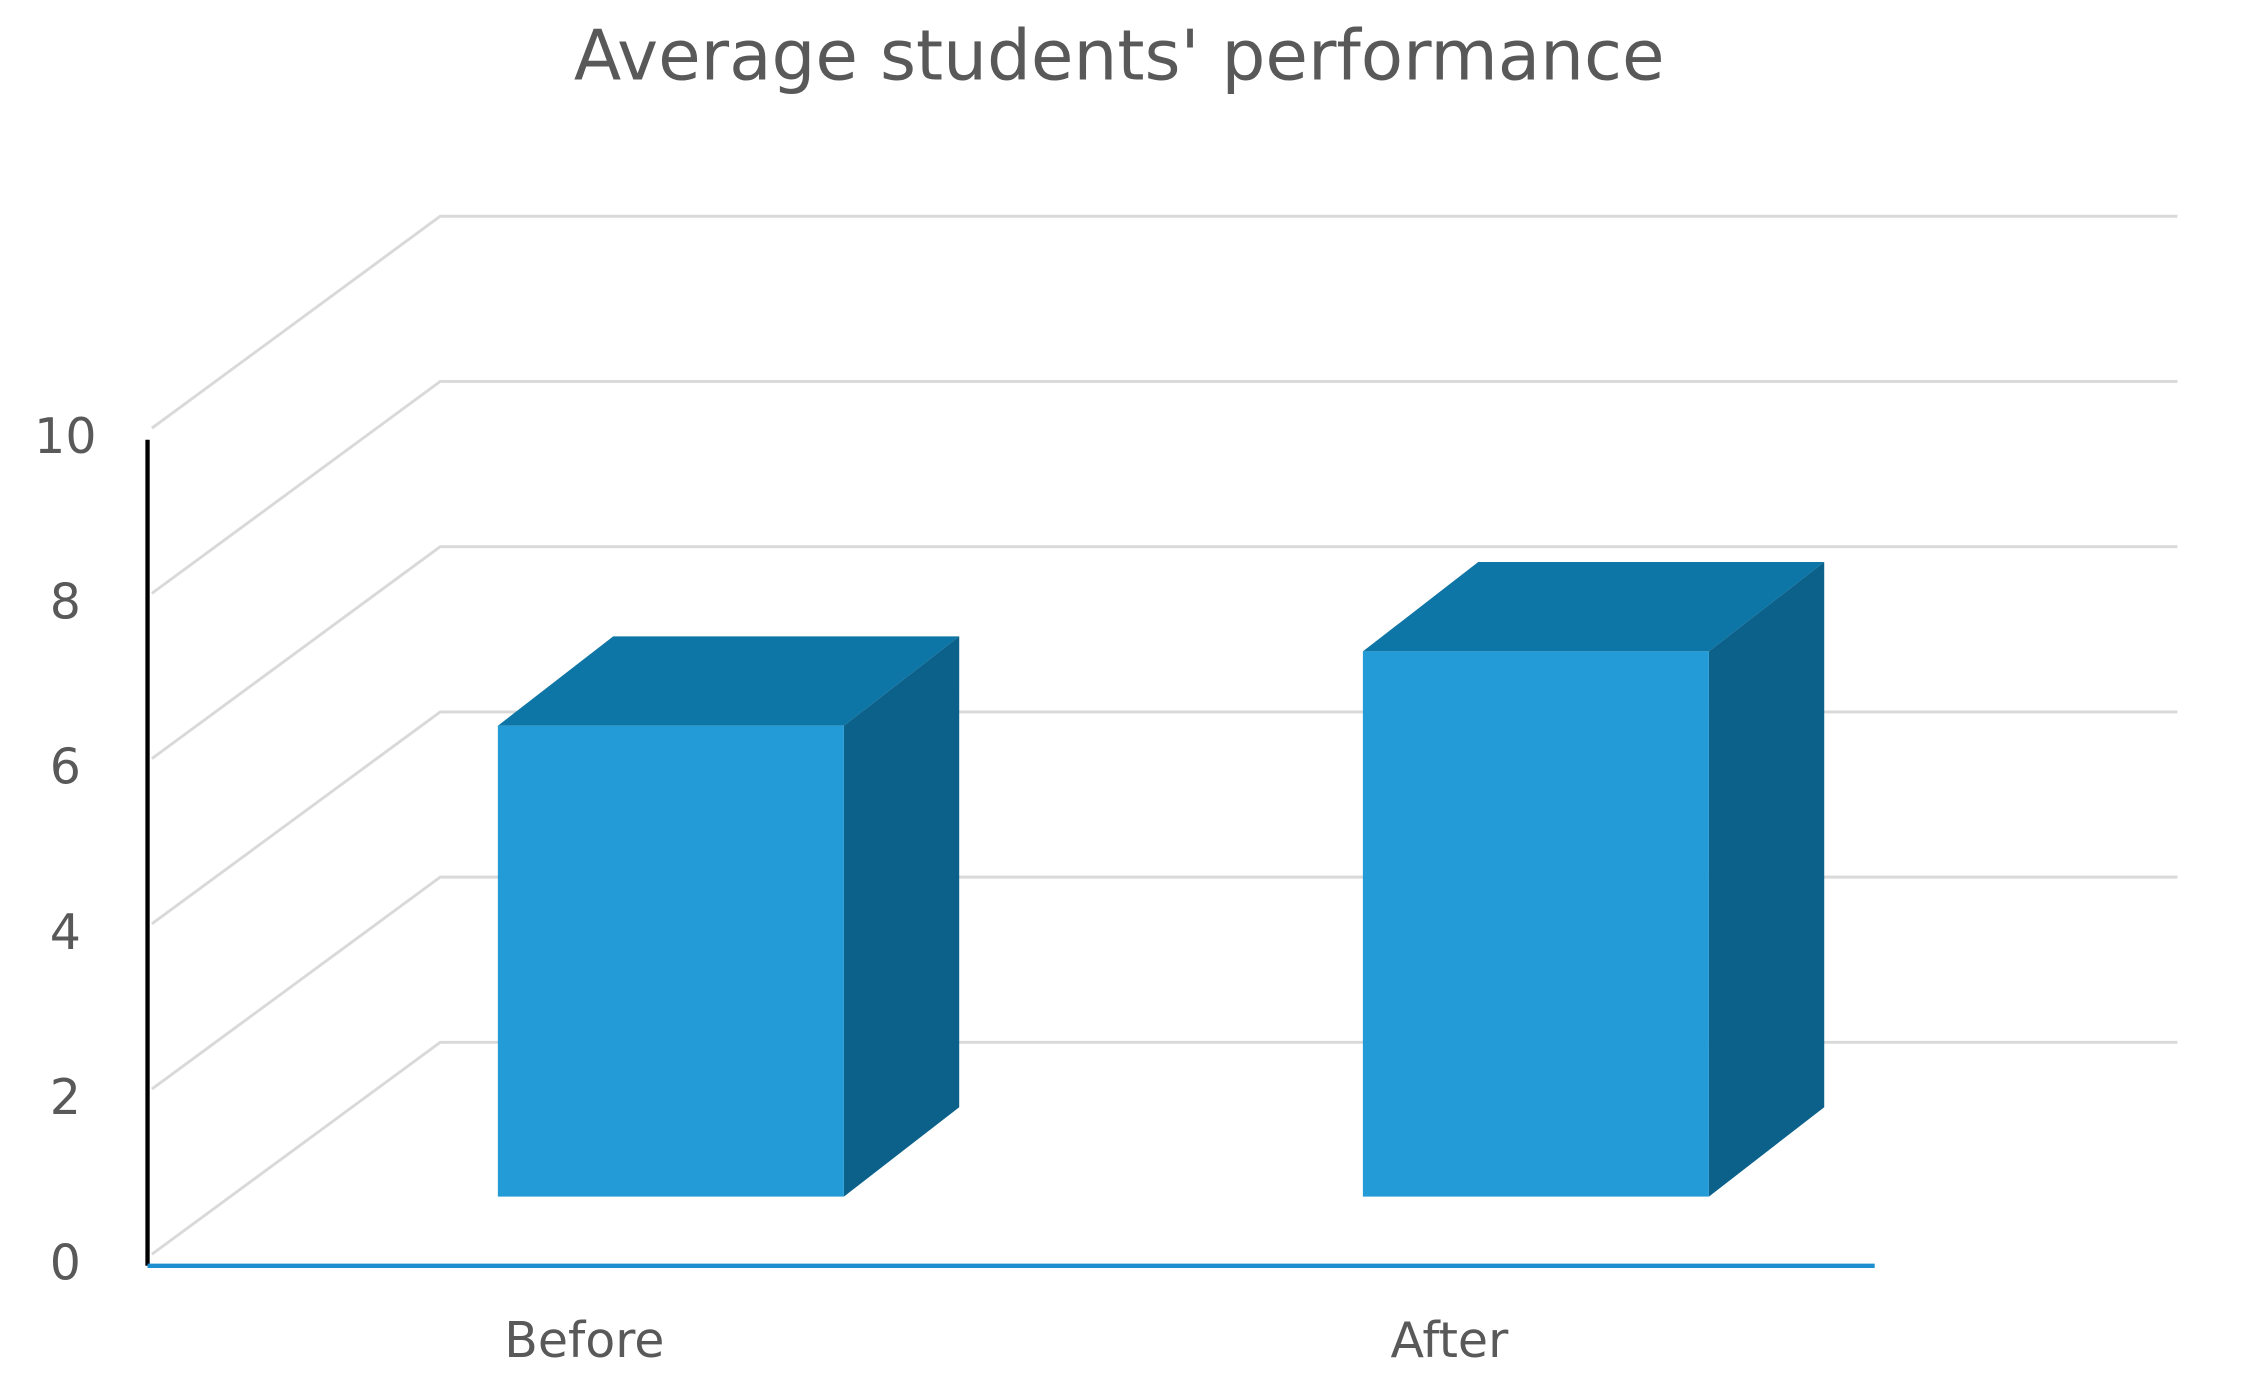  Describe the element at coordinates (1119, 57) in the screenshot. I see `chart-title: Average students' performance` at that location.